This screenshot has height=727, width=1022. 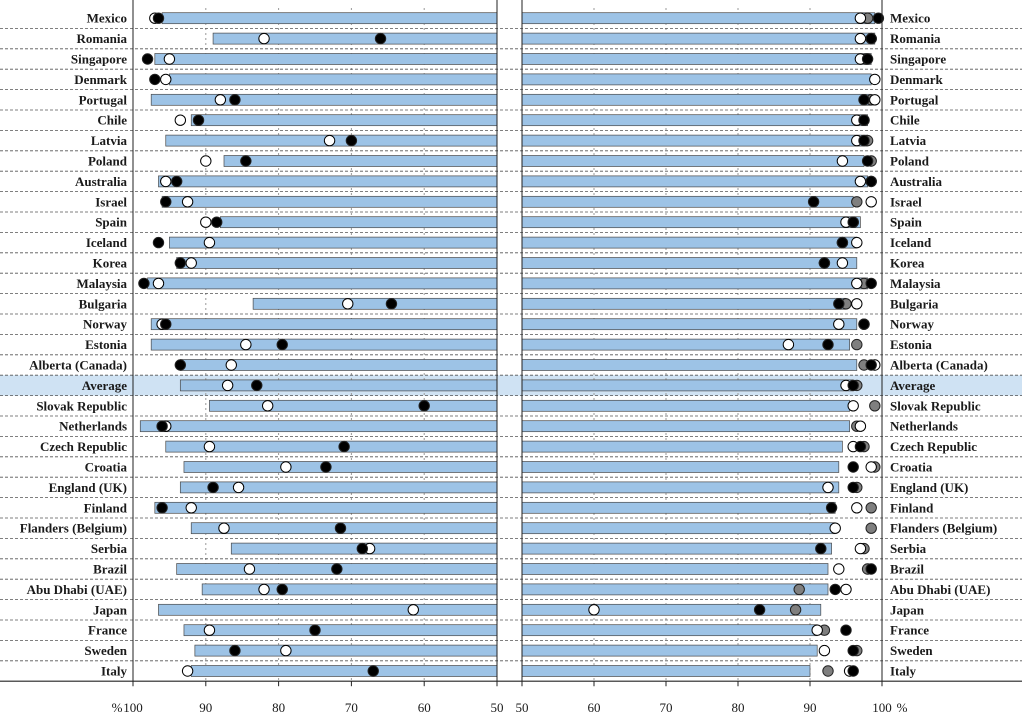 I want to click on right-tick-label: 50, so click(x=522, y=707).